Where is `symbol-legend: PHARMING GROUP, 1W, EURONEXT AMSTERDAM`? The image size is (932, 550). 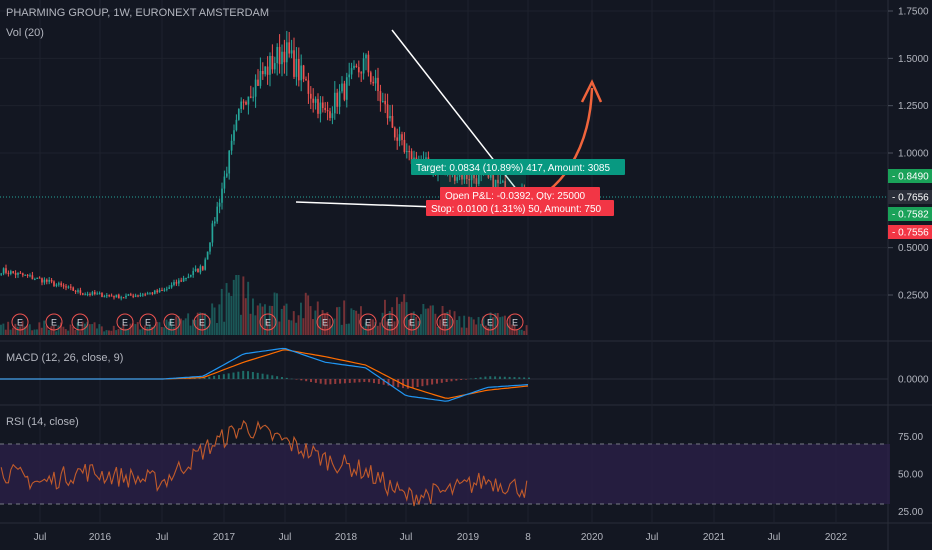 symbol-legend: PHARMING GROUP, 1W, EURONEXT AMSTERDAM is located at coordinates (138, 13).